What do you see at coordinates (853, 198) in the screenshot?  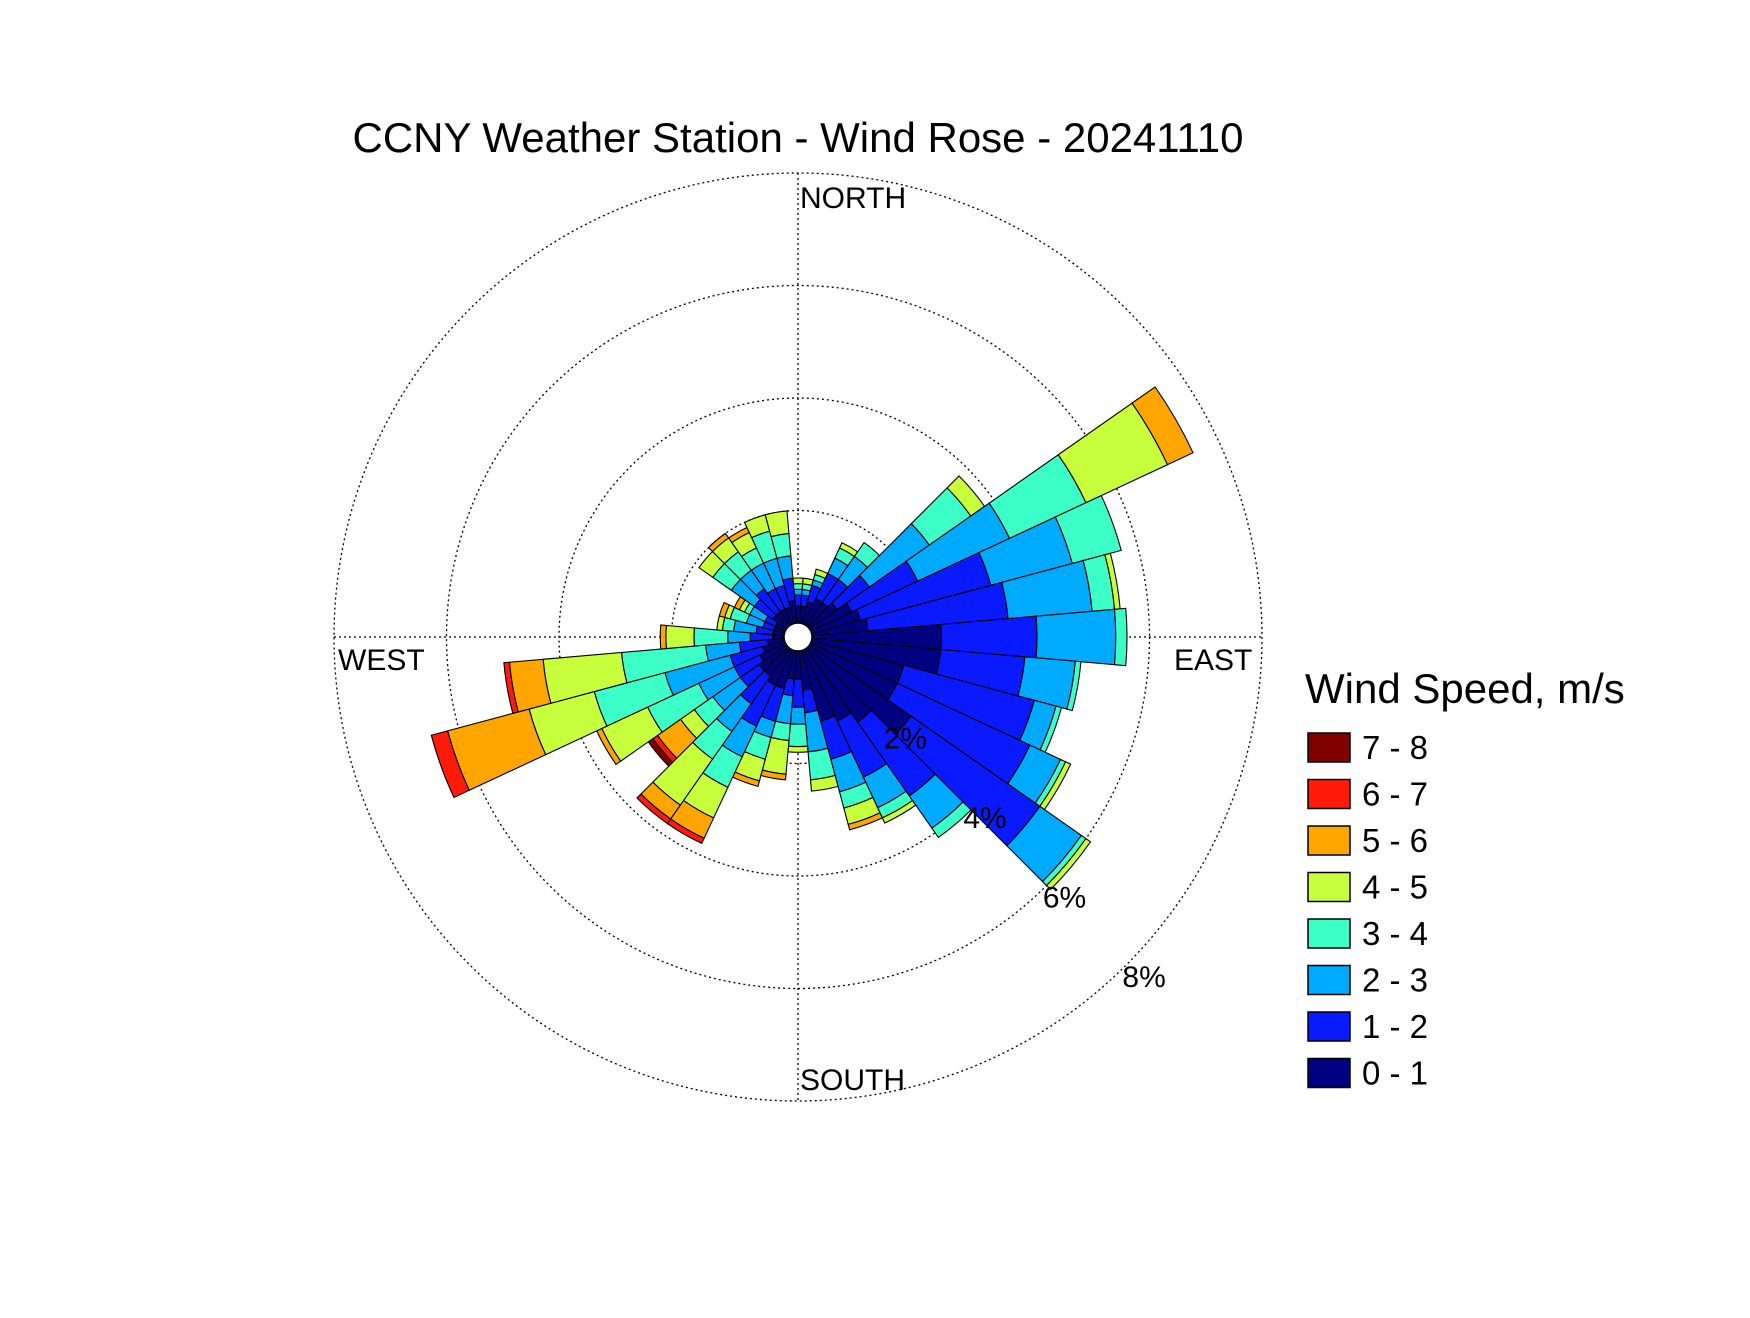 I see `north-label: NORTH` at bounding box center [853, 198].